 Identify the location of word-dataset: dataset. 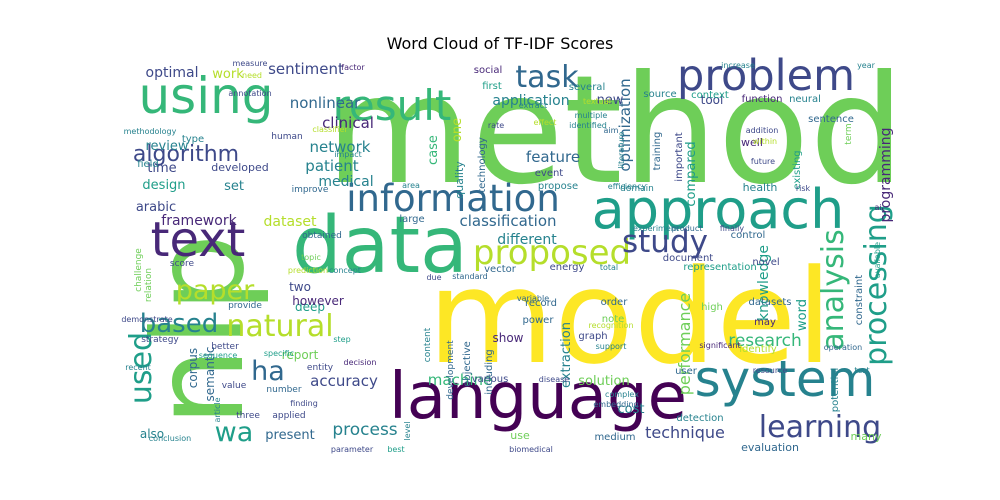
(290, 222).